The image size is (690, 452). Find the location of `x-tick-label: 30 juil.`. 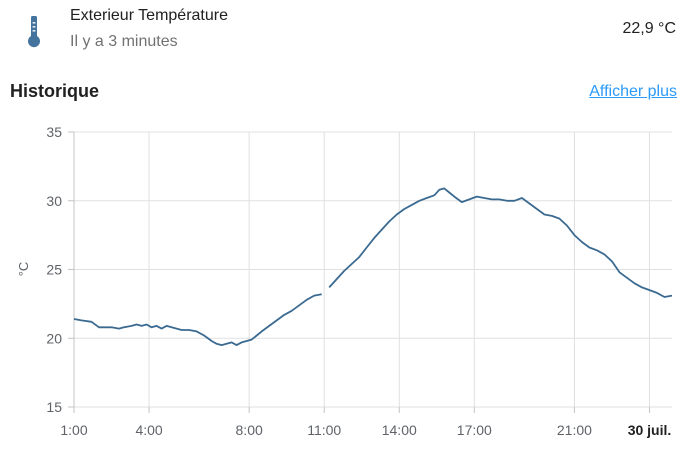

x-tick-label: 30 juil. is located at coordinates (650, 430).